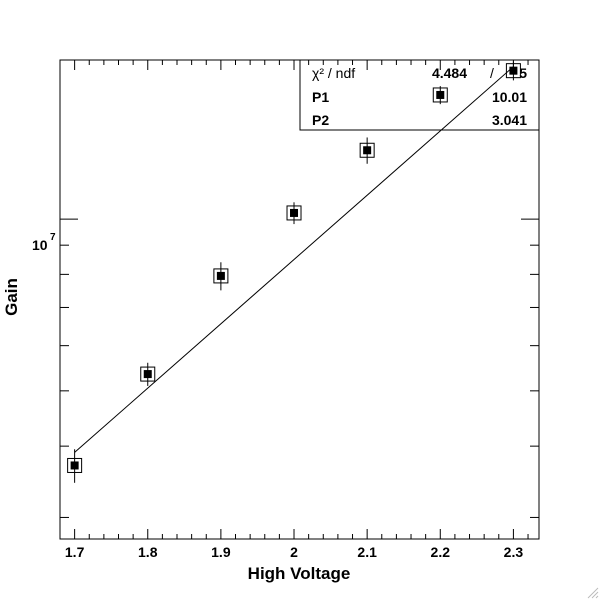 The height and width of the screenshot is (600, 600). I want to click on stats-p2-label: P2, so click(320, 120).